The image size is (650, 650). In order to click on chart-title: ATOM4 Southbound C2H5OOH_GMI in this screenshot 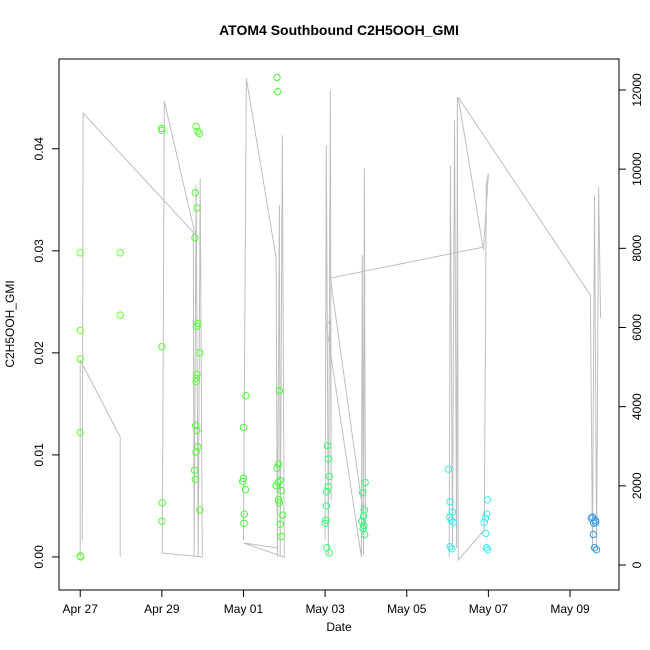, I will do `click(339, 30)`.